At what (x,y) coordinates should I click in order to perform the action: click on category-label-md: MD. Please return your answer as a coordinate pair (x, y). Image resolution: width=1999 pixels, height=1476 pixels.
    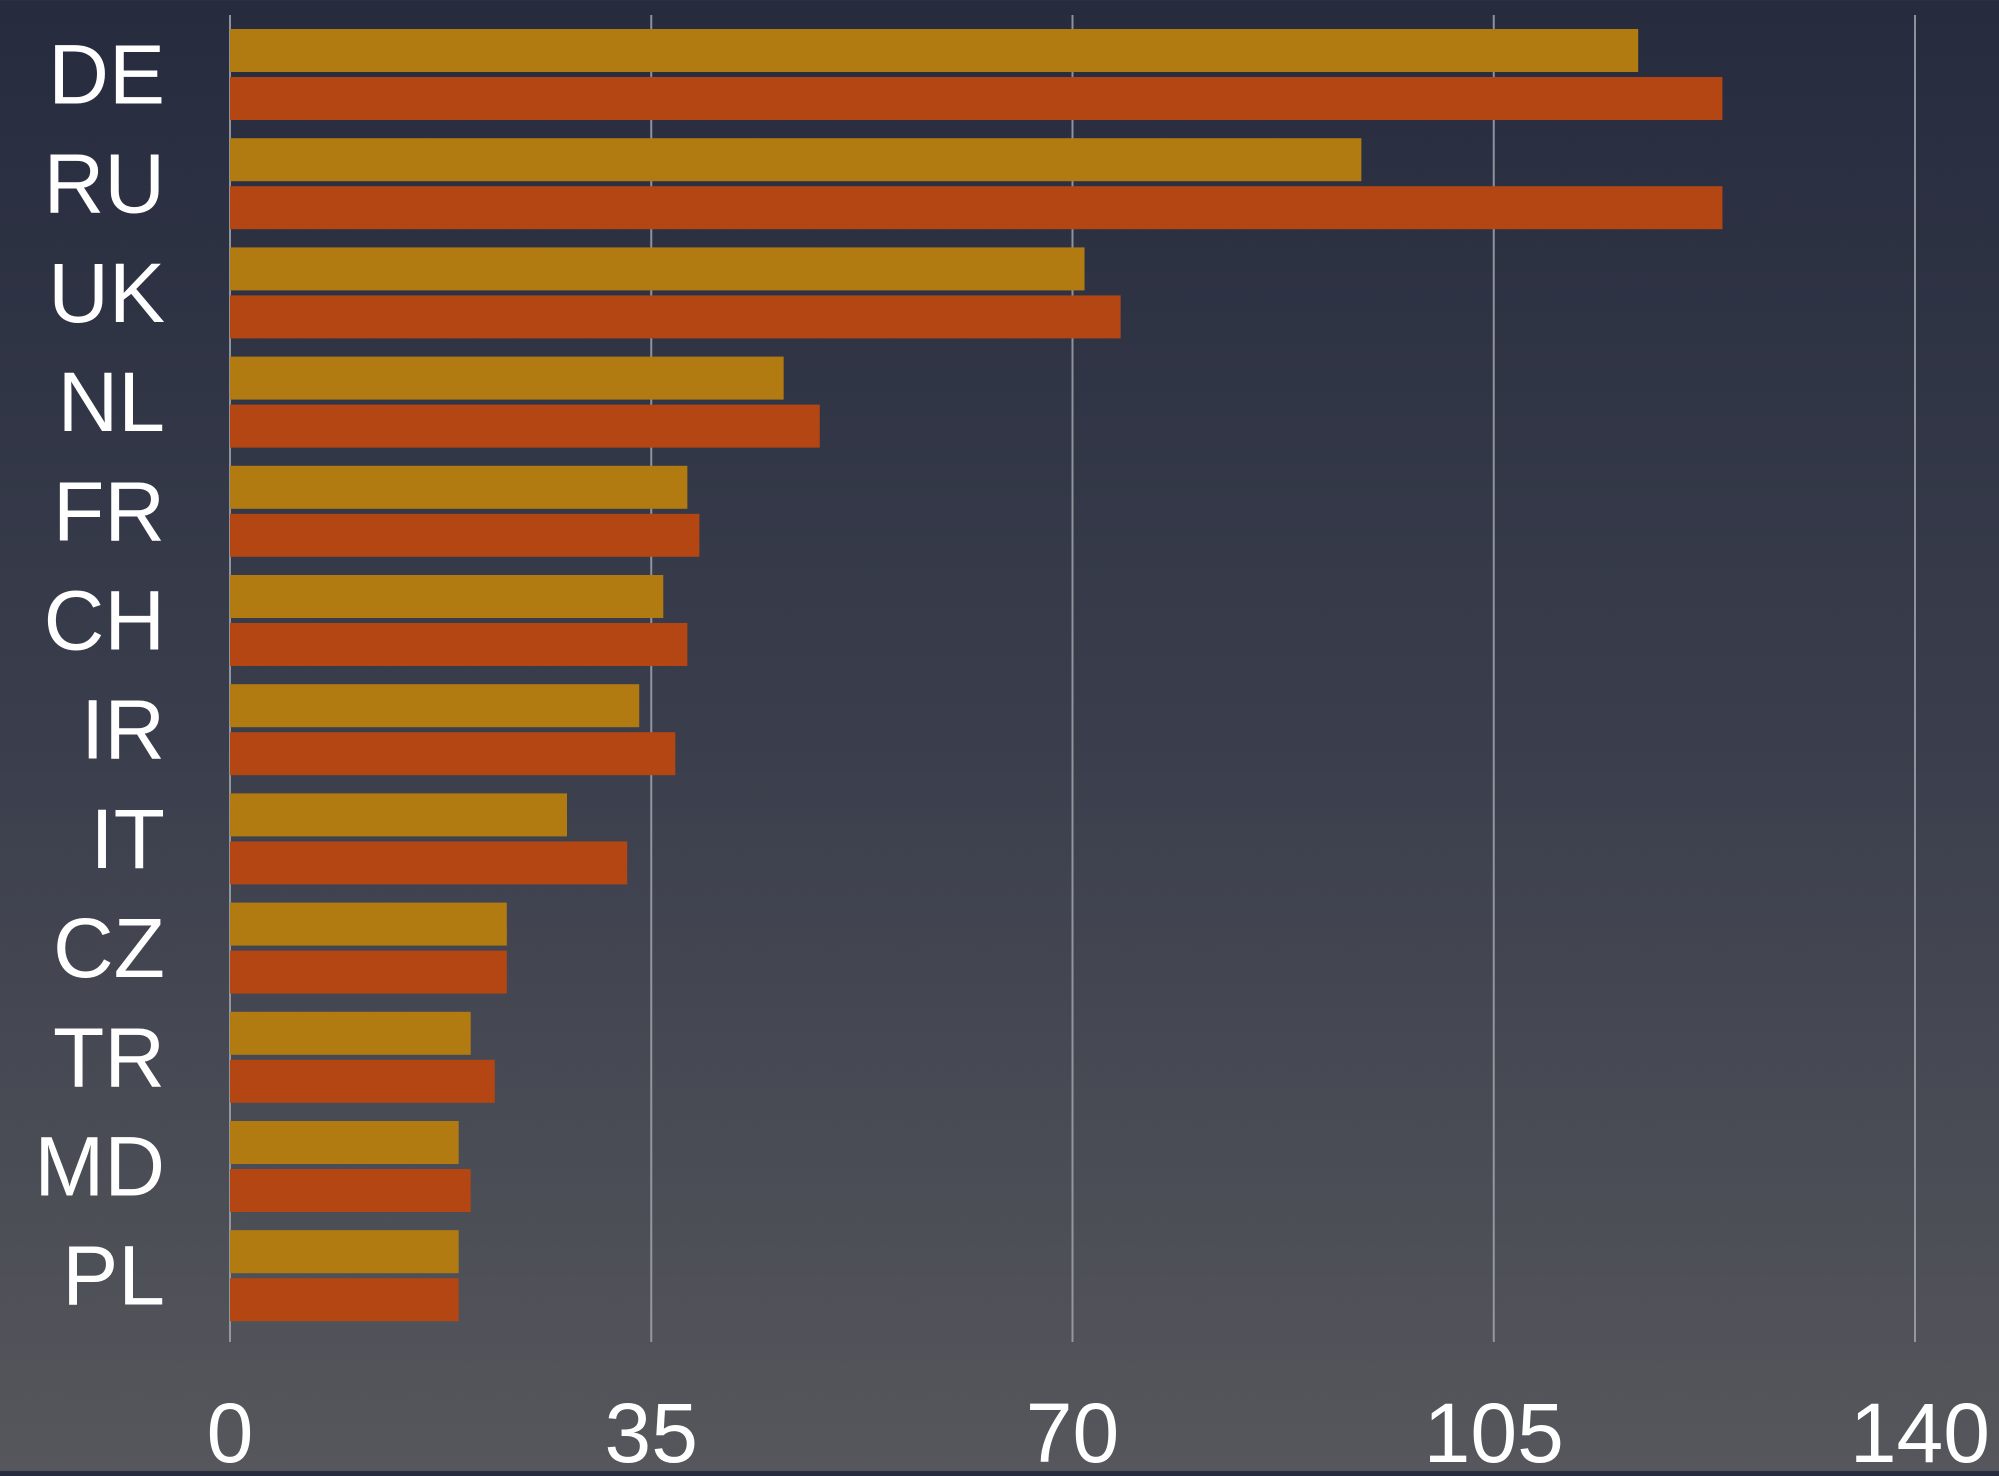
    Looking at the image, I should click on (99, 1167).